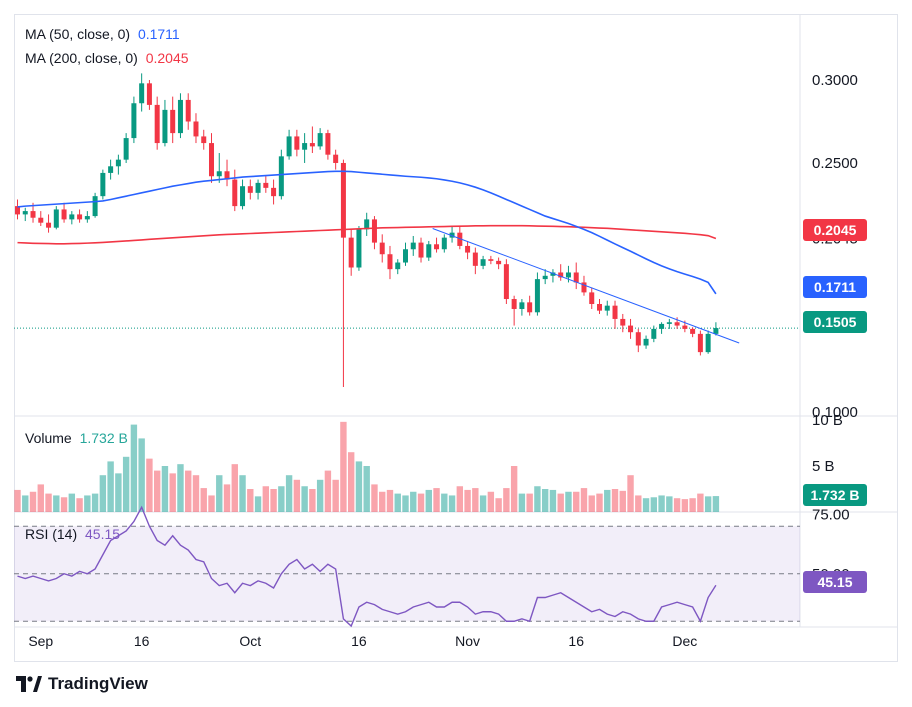 The height and width of the screenshot is (707, 912). Describe the element at coordinates (835, 582) in the screenshot. I see `rsi-badge: 45.15` at that location.